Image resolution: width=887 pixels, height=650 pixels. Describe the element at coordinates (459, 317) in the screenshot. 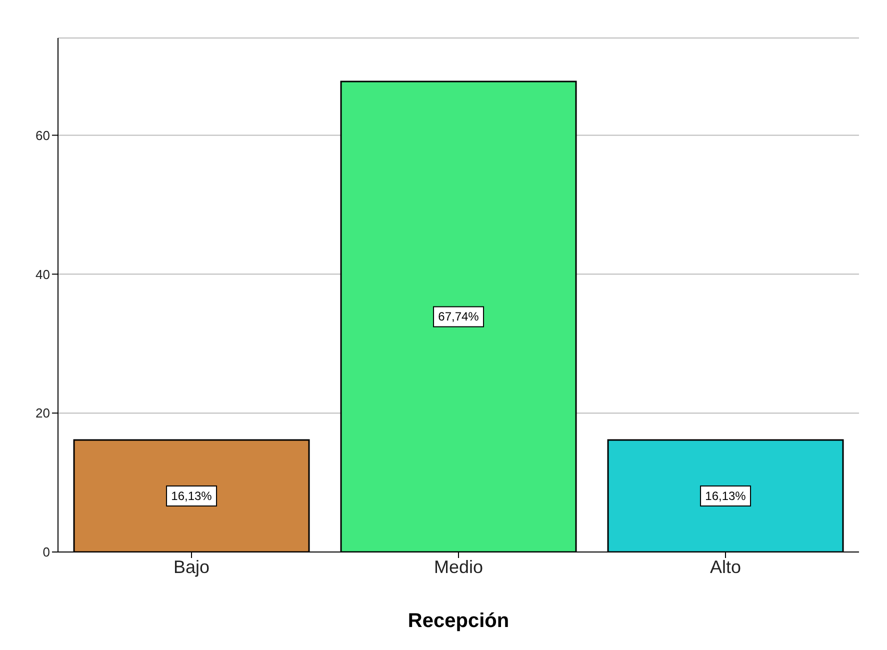

I see `data-label: 67,74%` at that location.